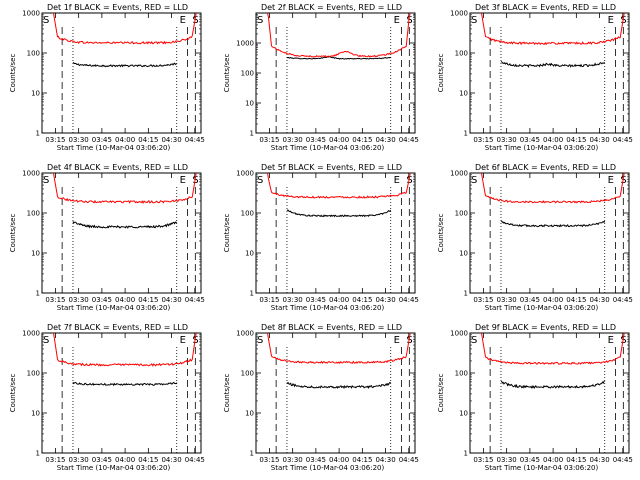  I want to click on panel-title: Det 8f BLACK = Events, RED = LLD, so click(331, 327).